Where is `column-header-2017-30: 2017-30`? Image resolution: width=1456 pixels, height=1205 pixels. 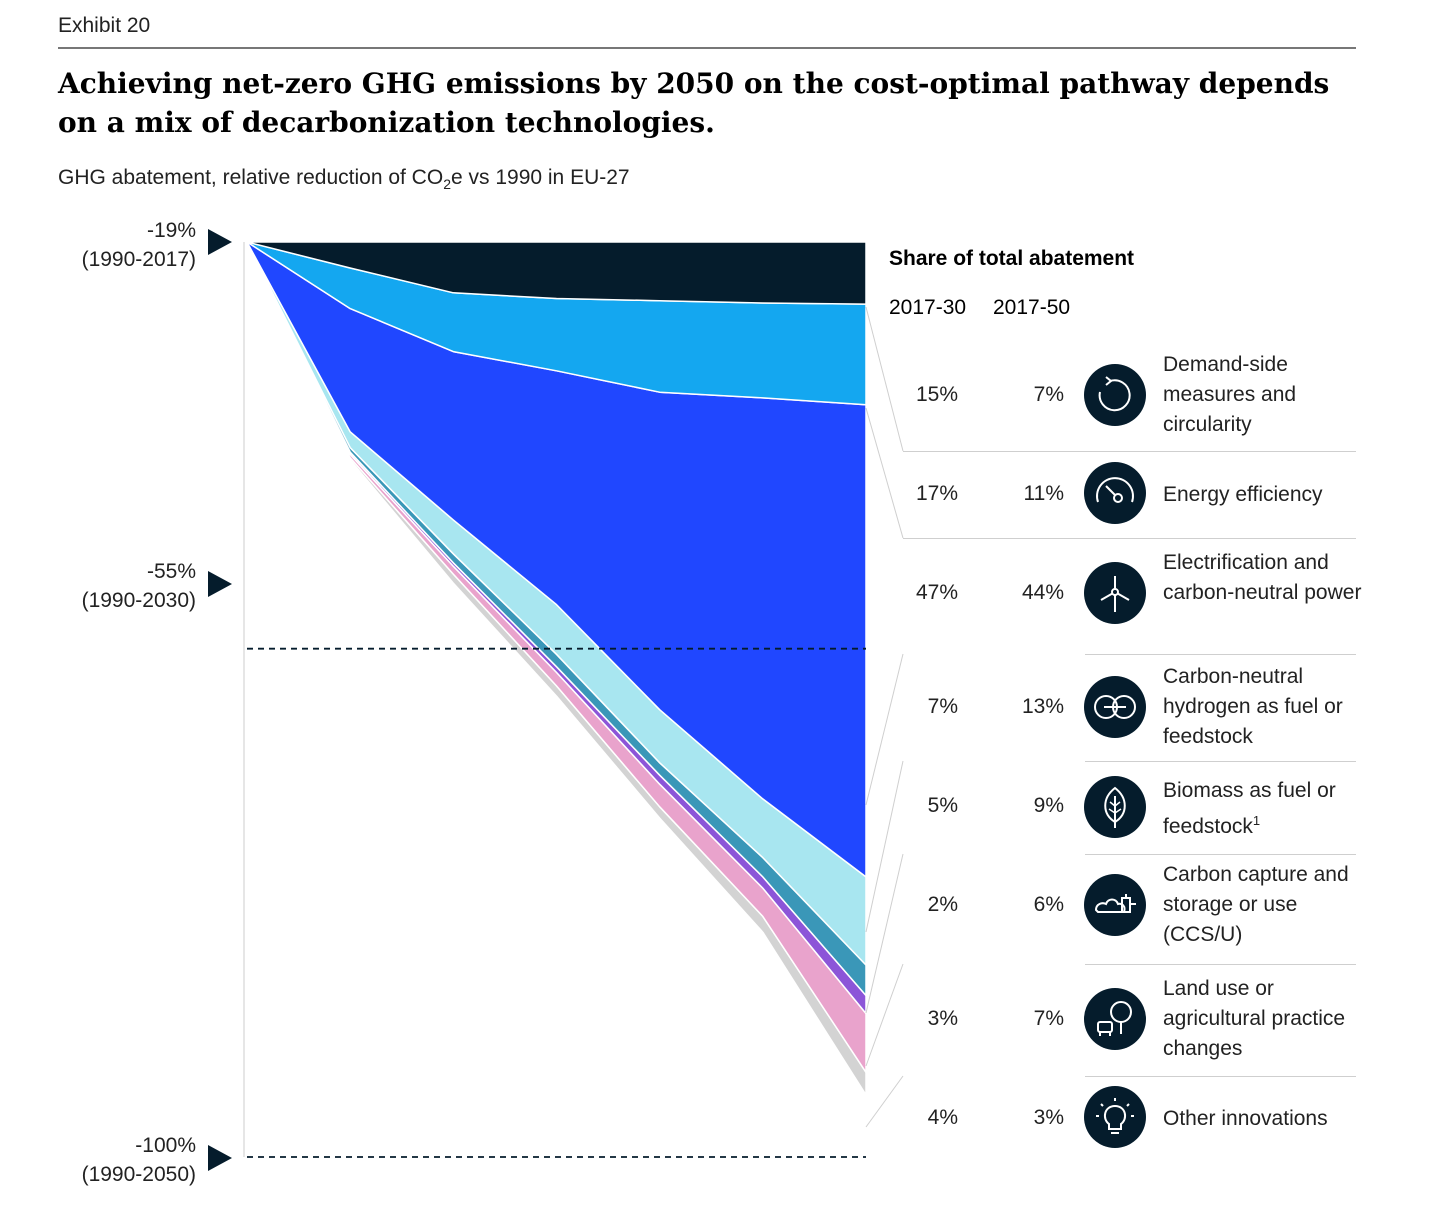 column-header-2017-30: 2017-30 is located at coordinates (928, 307).